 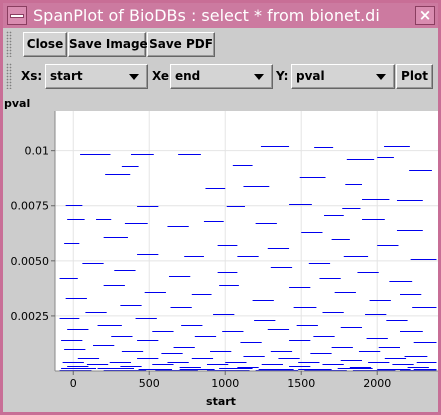 What do you see at coordinates (221, 401) in the screenshot?
I see `x-axis-label: start` at bounding box center [221, 401].